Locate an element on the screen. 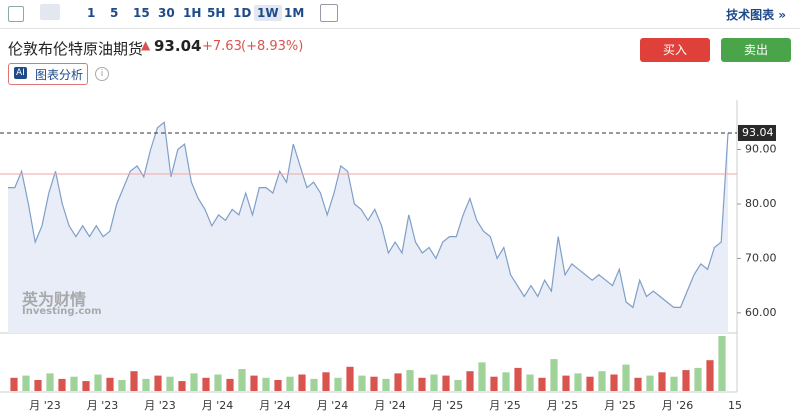 Image resolution: width=800 pixels, height=420 pixels. toolbar: 技术图表 » 1 5 15 30 1H 5H 1D 1W 1M is located at coordinates (400, 14).